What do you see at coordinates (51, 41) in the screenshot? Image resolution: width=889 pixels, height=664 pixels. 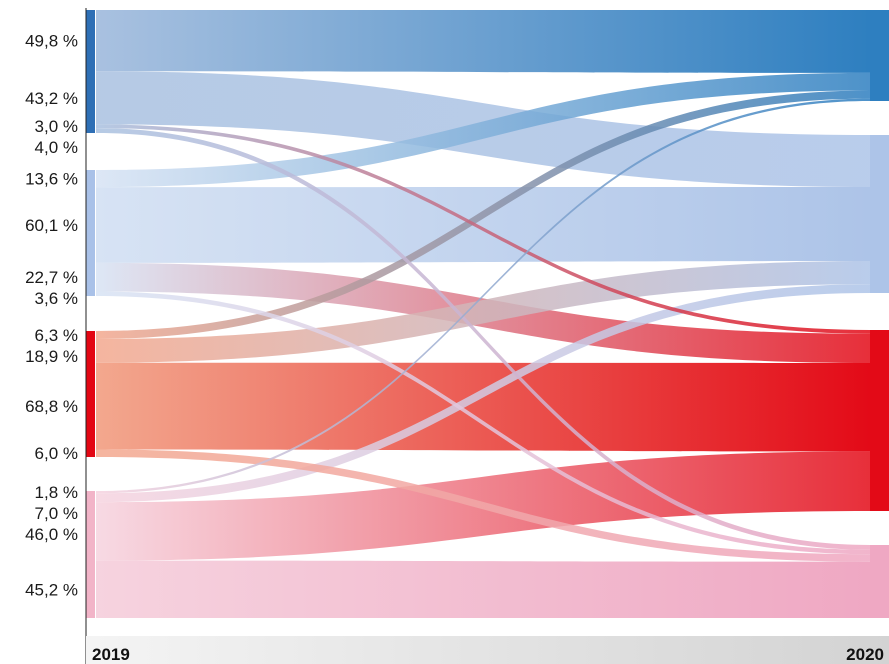 I see `percent-label-A-to-A: 49,8 %` at bounding box center [51, 41].